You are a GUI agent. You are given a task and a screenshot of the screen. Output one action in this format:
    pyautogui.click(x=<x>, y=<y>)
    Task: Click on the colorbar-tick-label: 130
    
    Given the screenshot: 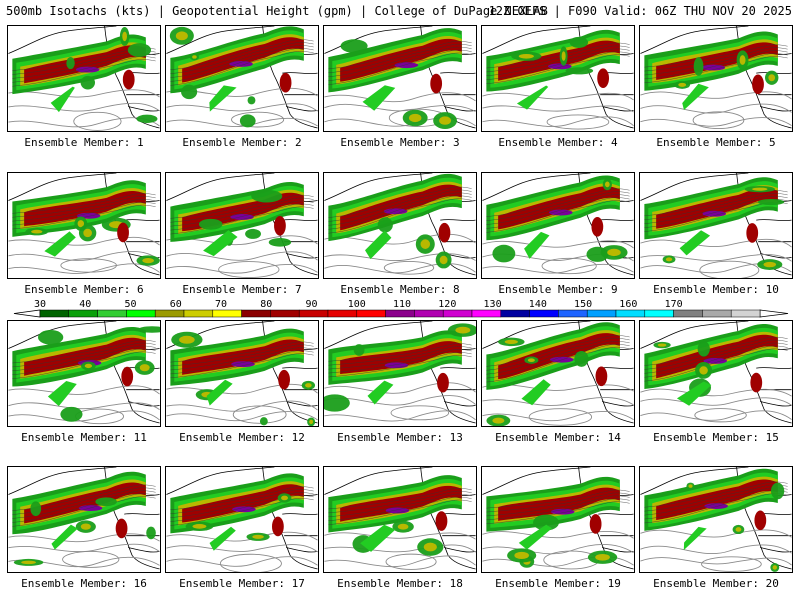 What is the action you would take?
    pyautogui.click(x=493, y=304)
    